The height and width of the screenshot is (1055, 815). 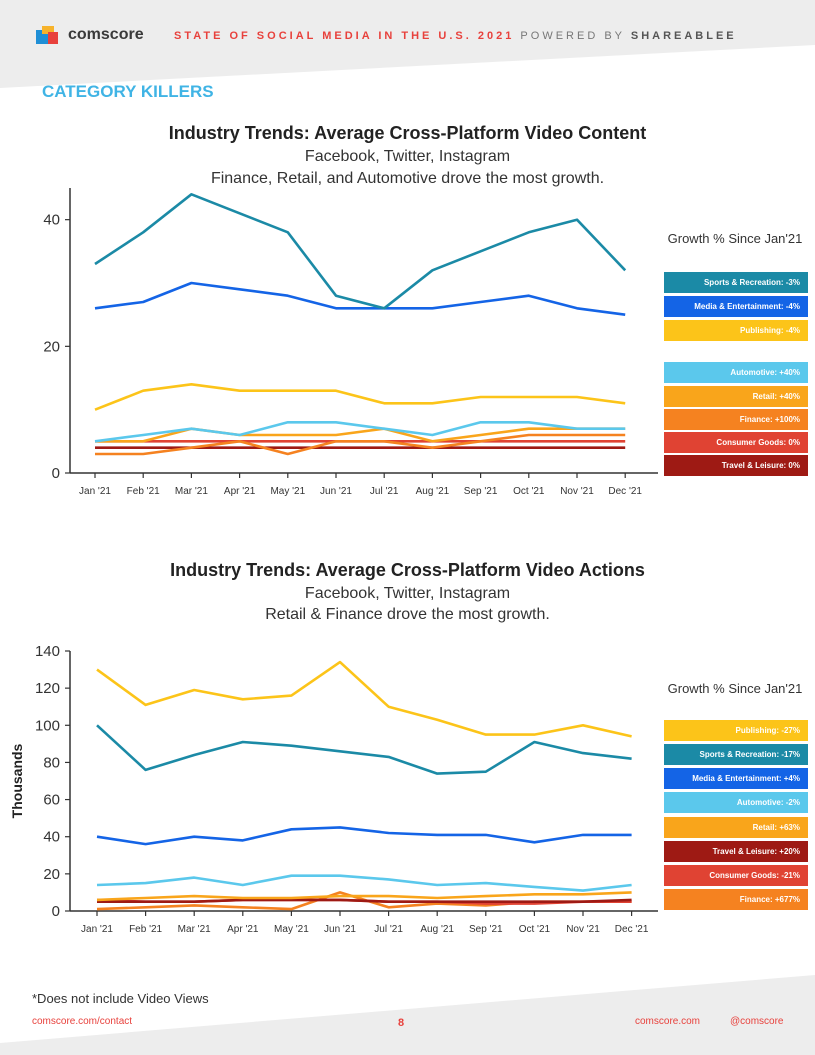 What do you see at coordinates (340, 929) in the screenshot?
I see `chart2-x-tick-label: Jun '21` at bounding box center [340, 929].